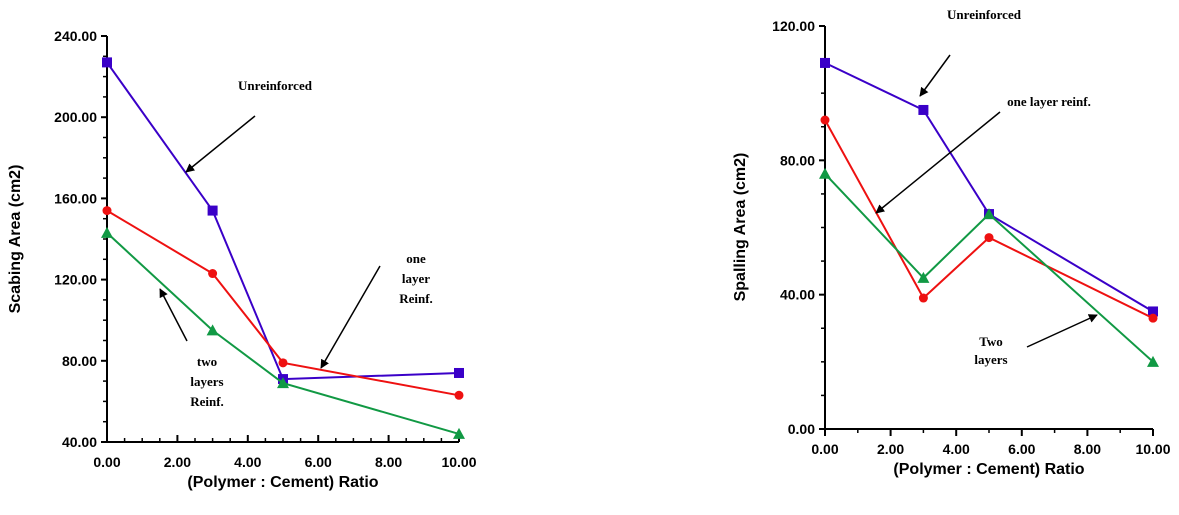  Describe the element at coordinates (740, 227) in the screenshot. I see `spalling-y-axis-title: Spalling Area (cm2)` at that location.